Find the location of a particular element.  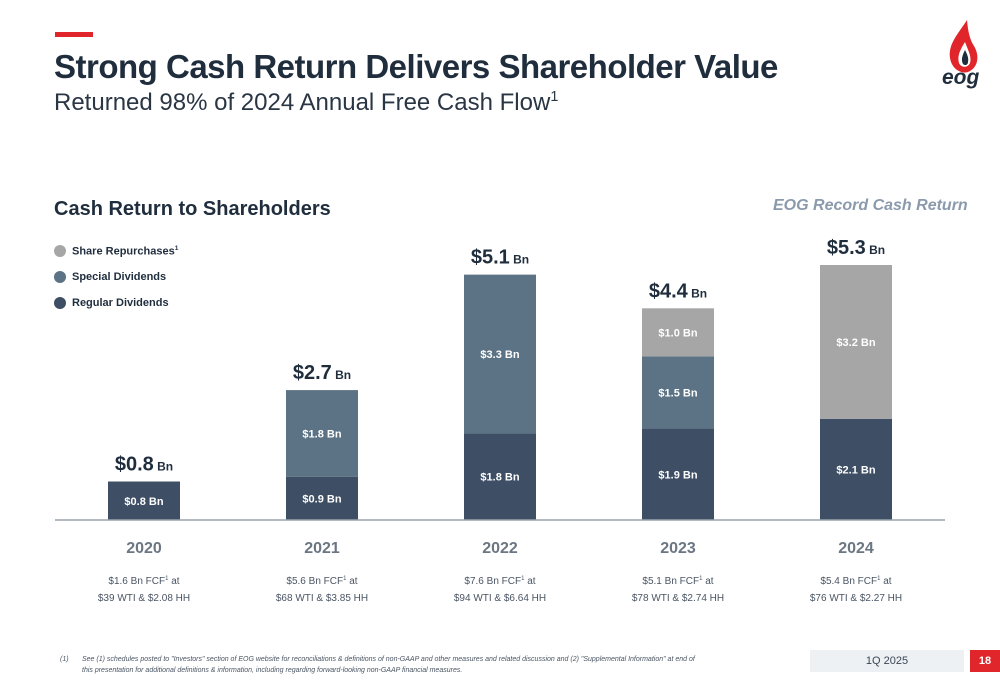

bar-value-label: $1.5 Bn is located at coordinates (677, 394).